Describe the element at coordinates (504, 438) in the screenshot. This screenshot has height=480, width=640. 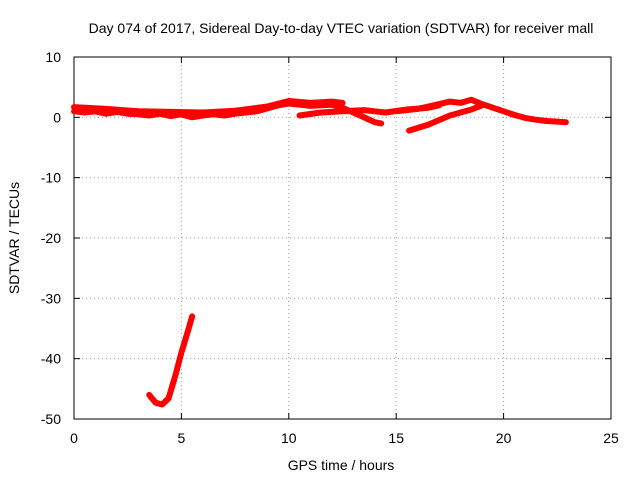
I see `x-tick-label: 20` at that location.